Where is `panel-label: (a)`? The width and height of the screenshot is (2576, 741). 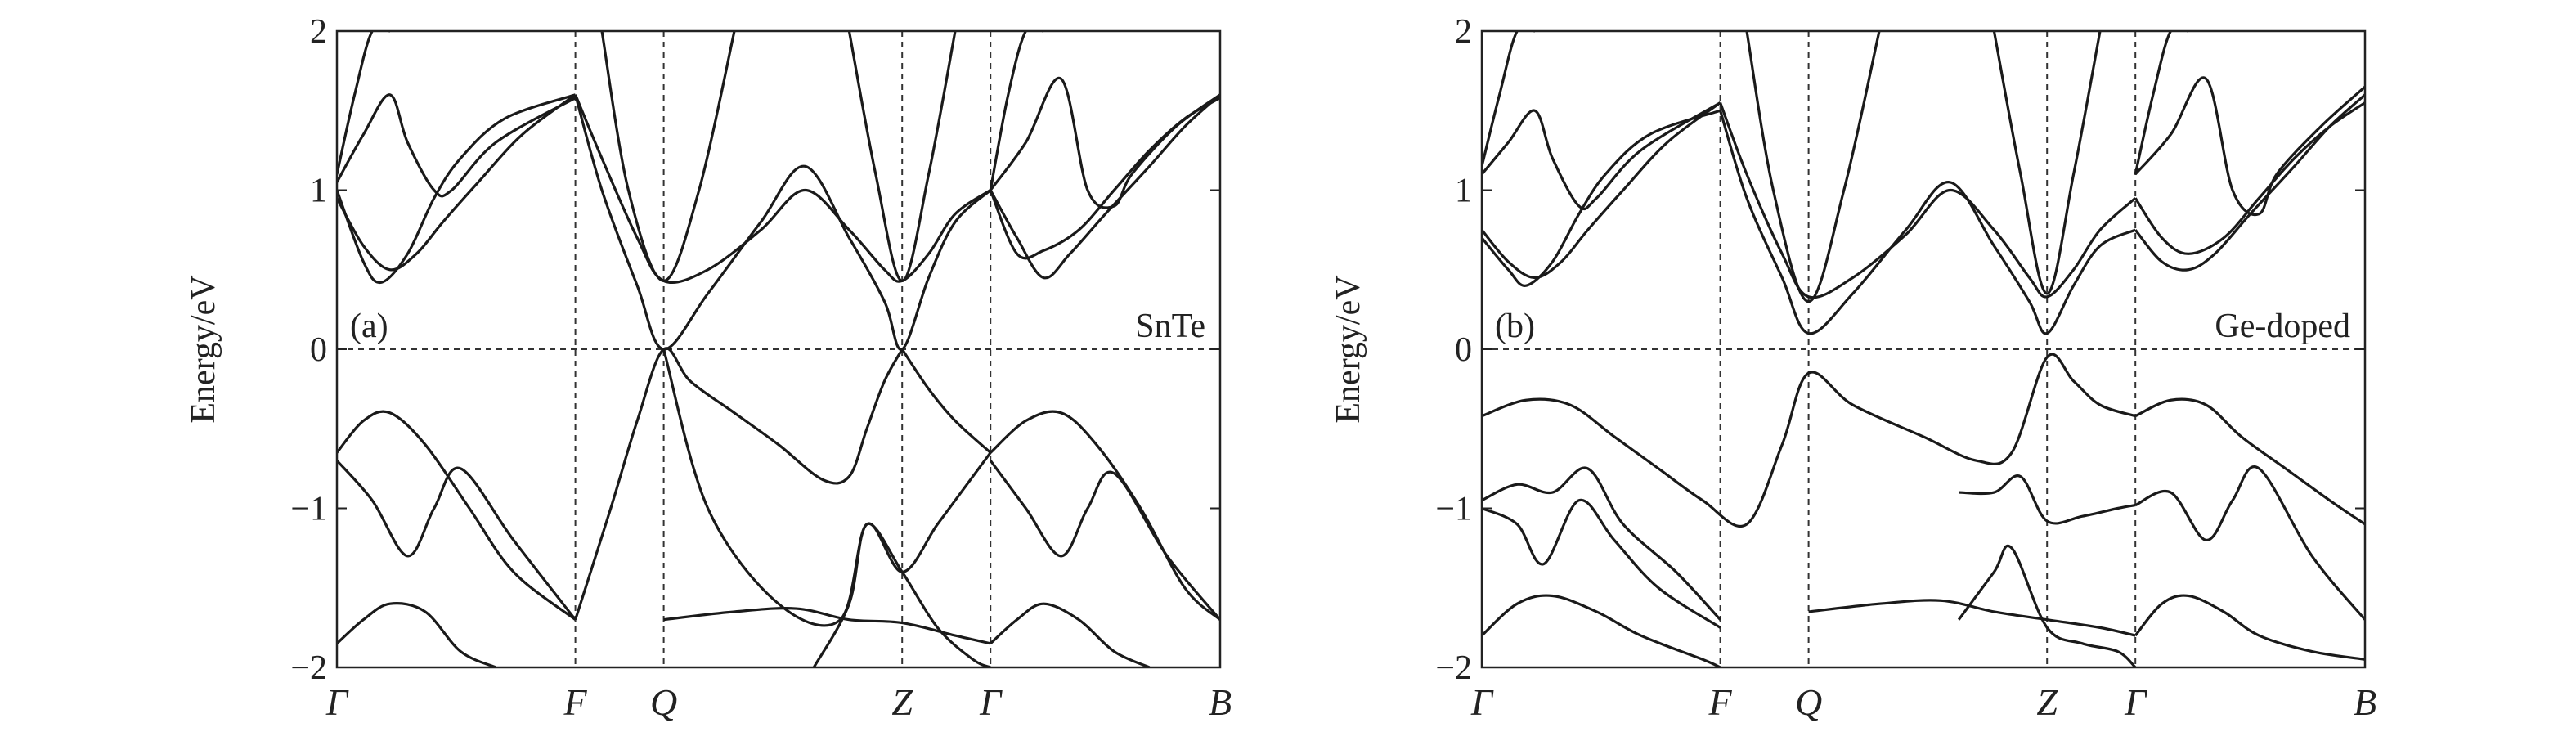 panel-label: (a) is located at coordinates (369, 326).